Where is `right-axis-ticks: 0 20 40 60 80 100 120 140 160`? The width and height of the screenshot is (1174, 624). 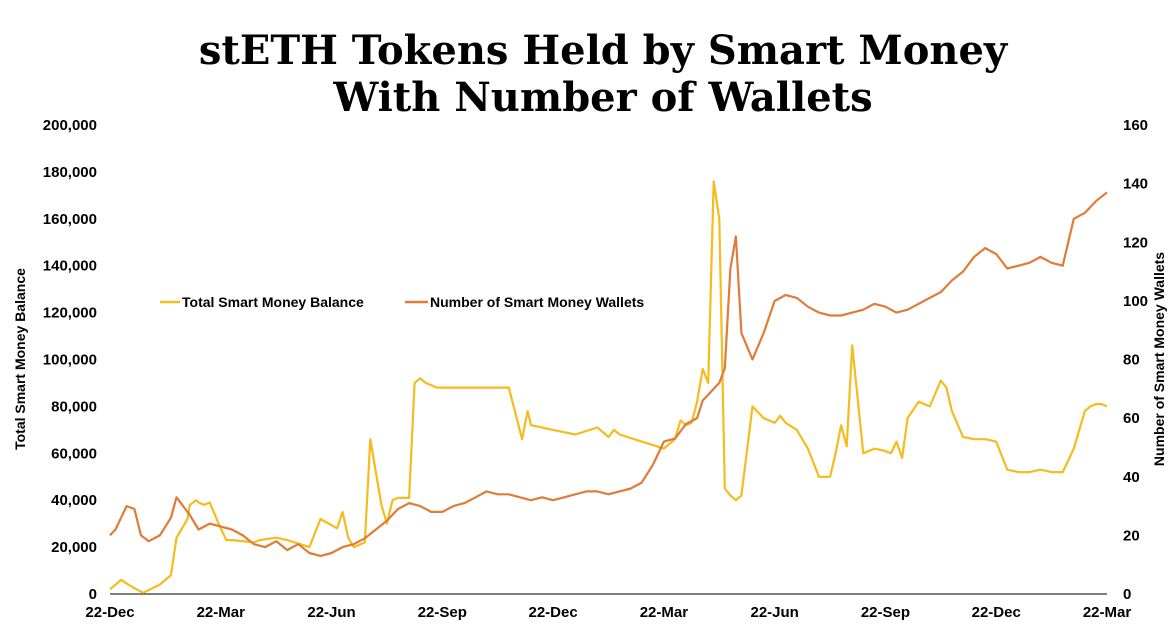
right-axis-ticks: 0 20 40 60 80 100 120 140 160 is located at coordinates (1135, 360).